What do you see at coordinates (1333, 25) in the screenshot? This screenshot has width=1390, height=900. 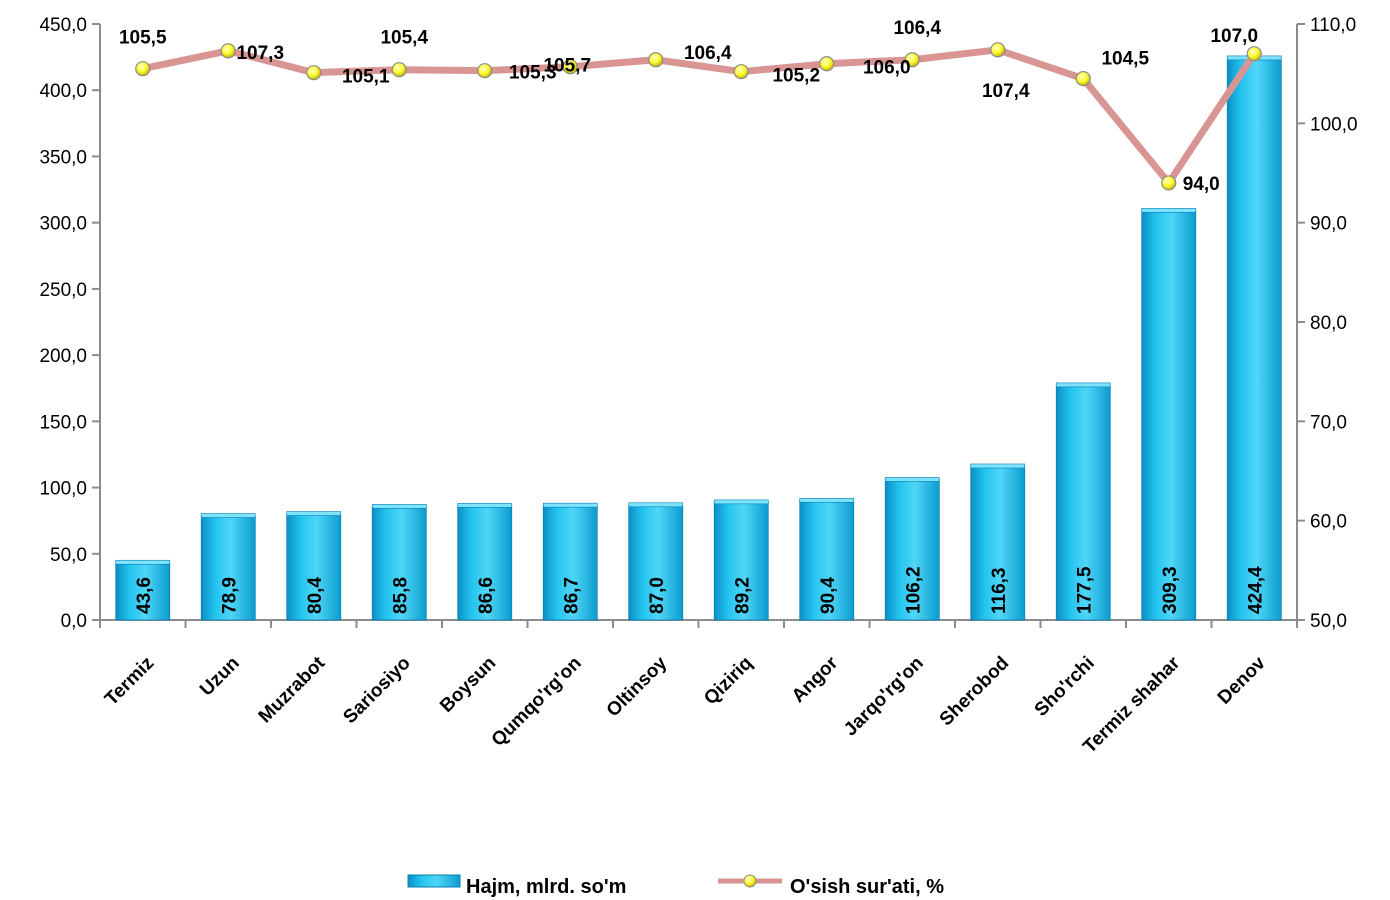 I see `right-axis-tick-label: 110,0` at bounding box center [1333, 25].